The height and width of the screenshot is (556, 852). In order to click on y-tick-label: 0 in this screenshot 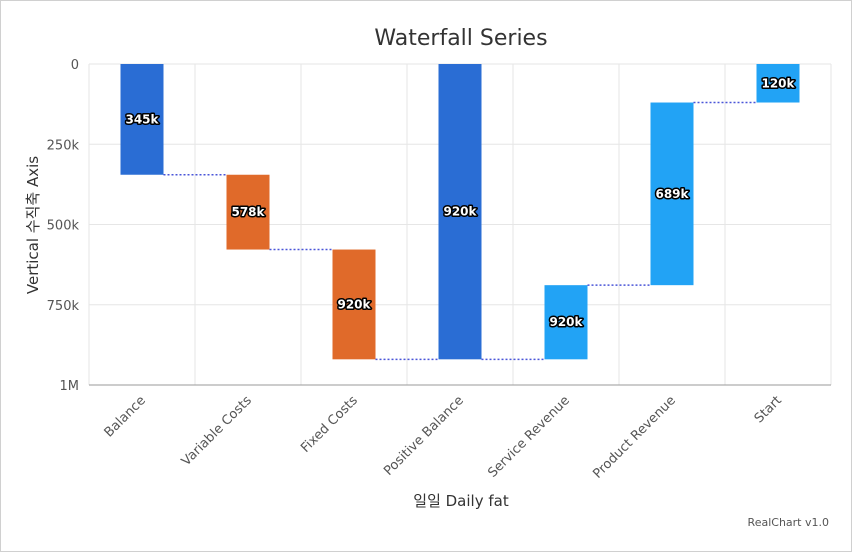, I will do `click(75, 65)`.